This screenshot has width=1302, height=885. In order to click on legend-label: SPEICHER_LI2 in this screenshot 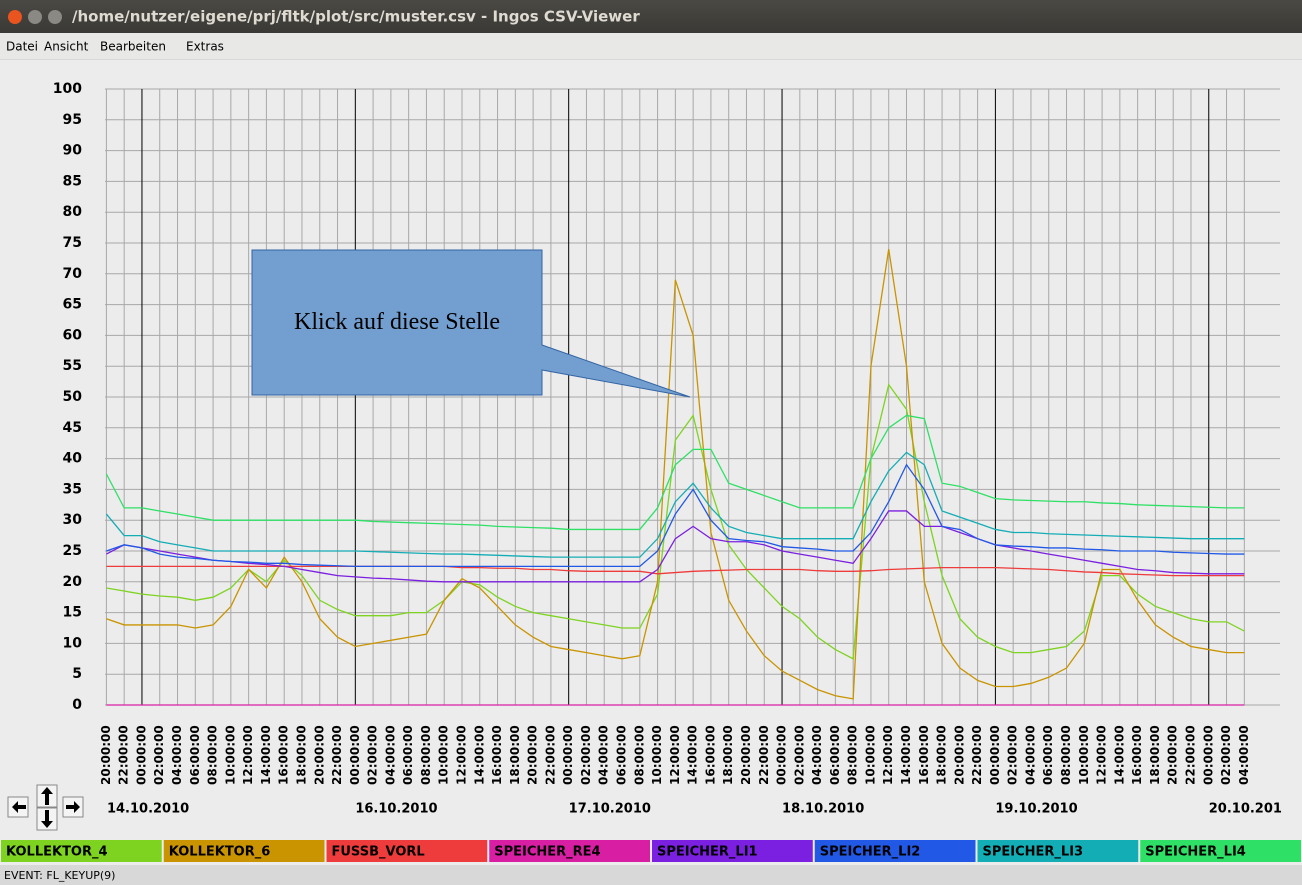, I will do `click(870, 852)`.